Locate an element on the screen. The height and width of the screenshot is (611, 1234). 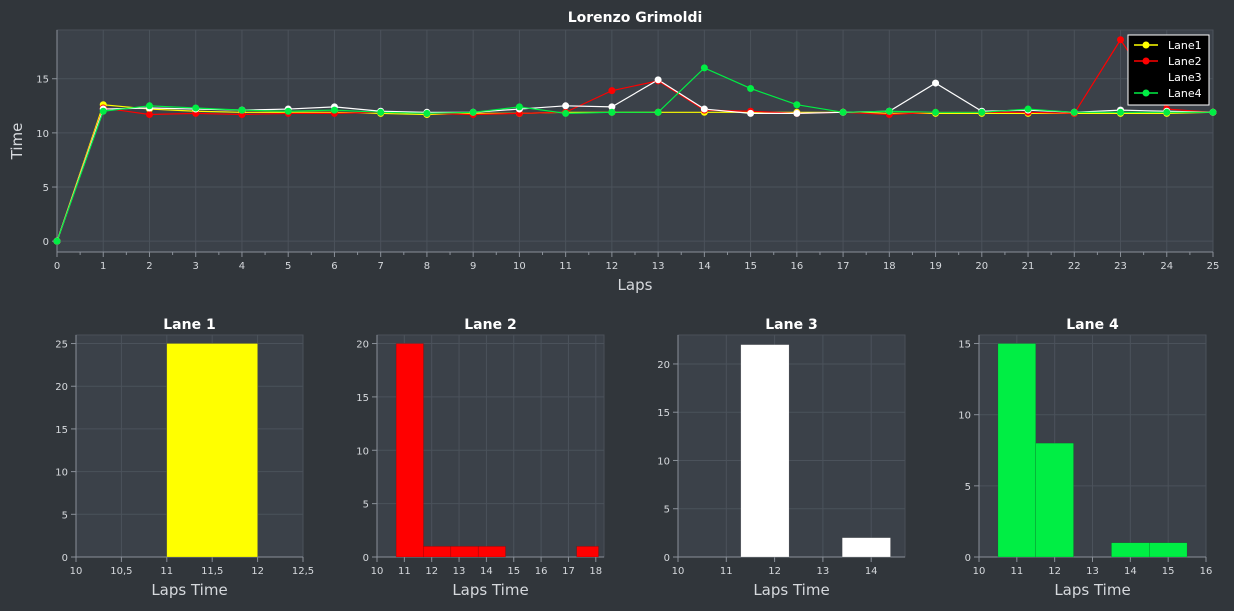
x-tick-label: 6 is located at coordinates (334, 266).